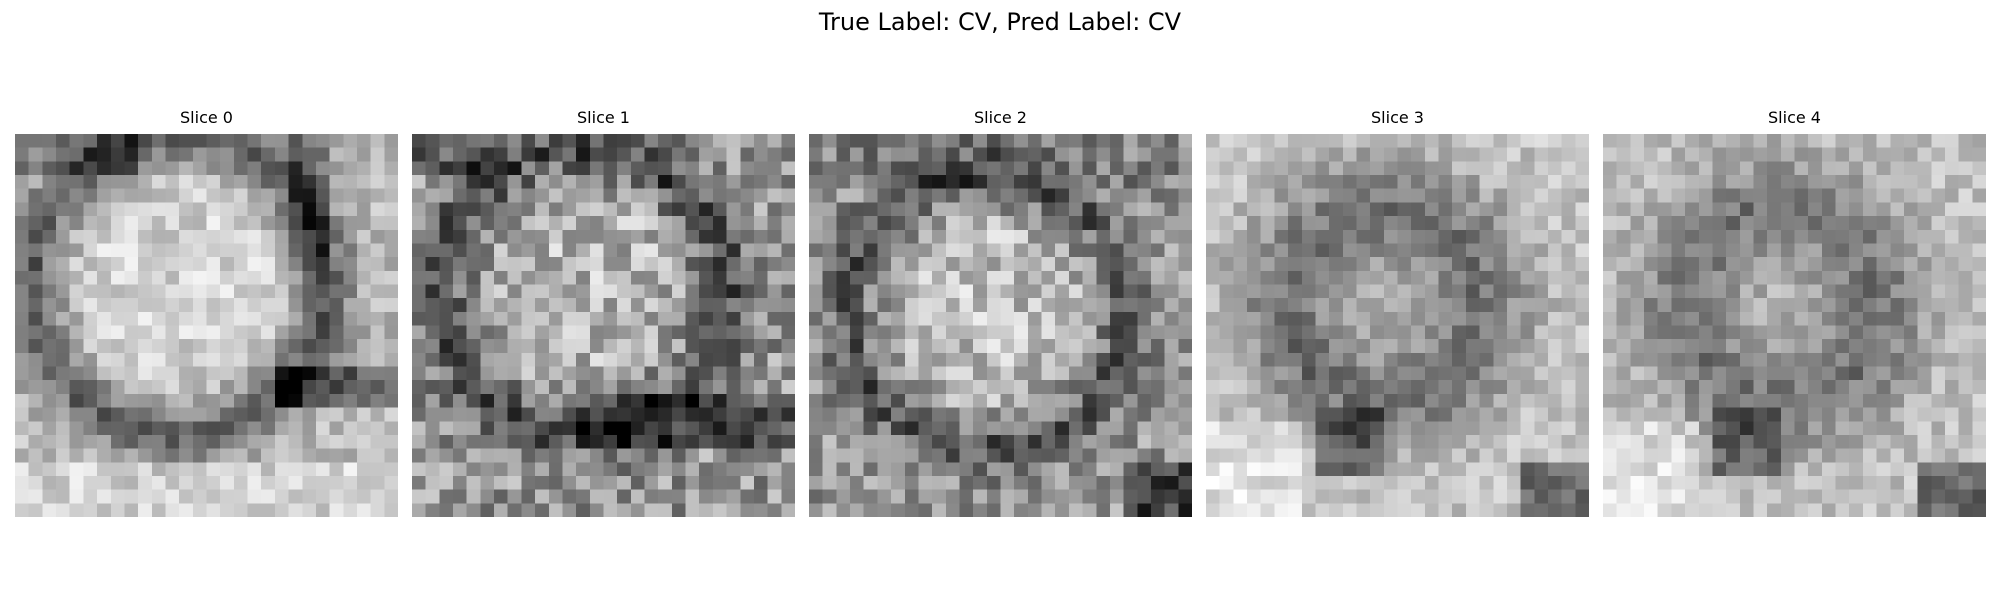 The width and height of the screenshot is (2000, 600). I want to click on figure-title: True Label: CV, Pred Label: CV, so click(1000, 22).